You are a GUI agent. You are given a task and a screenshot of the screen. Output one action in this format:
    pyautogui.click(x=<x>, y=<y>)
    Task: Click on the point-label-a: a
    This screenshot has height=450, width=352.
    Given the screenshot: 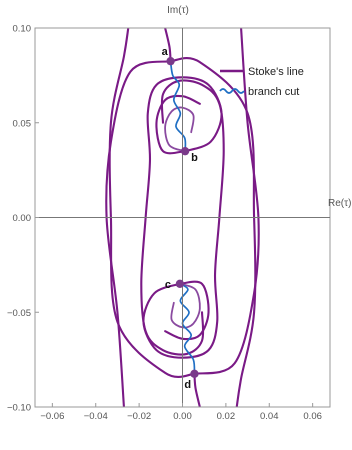 What is the action you would take?
    pyautogui.click(x=165, y=52)
    